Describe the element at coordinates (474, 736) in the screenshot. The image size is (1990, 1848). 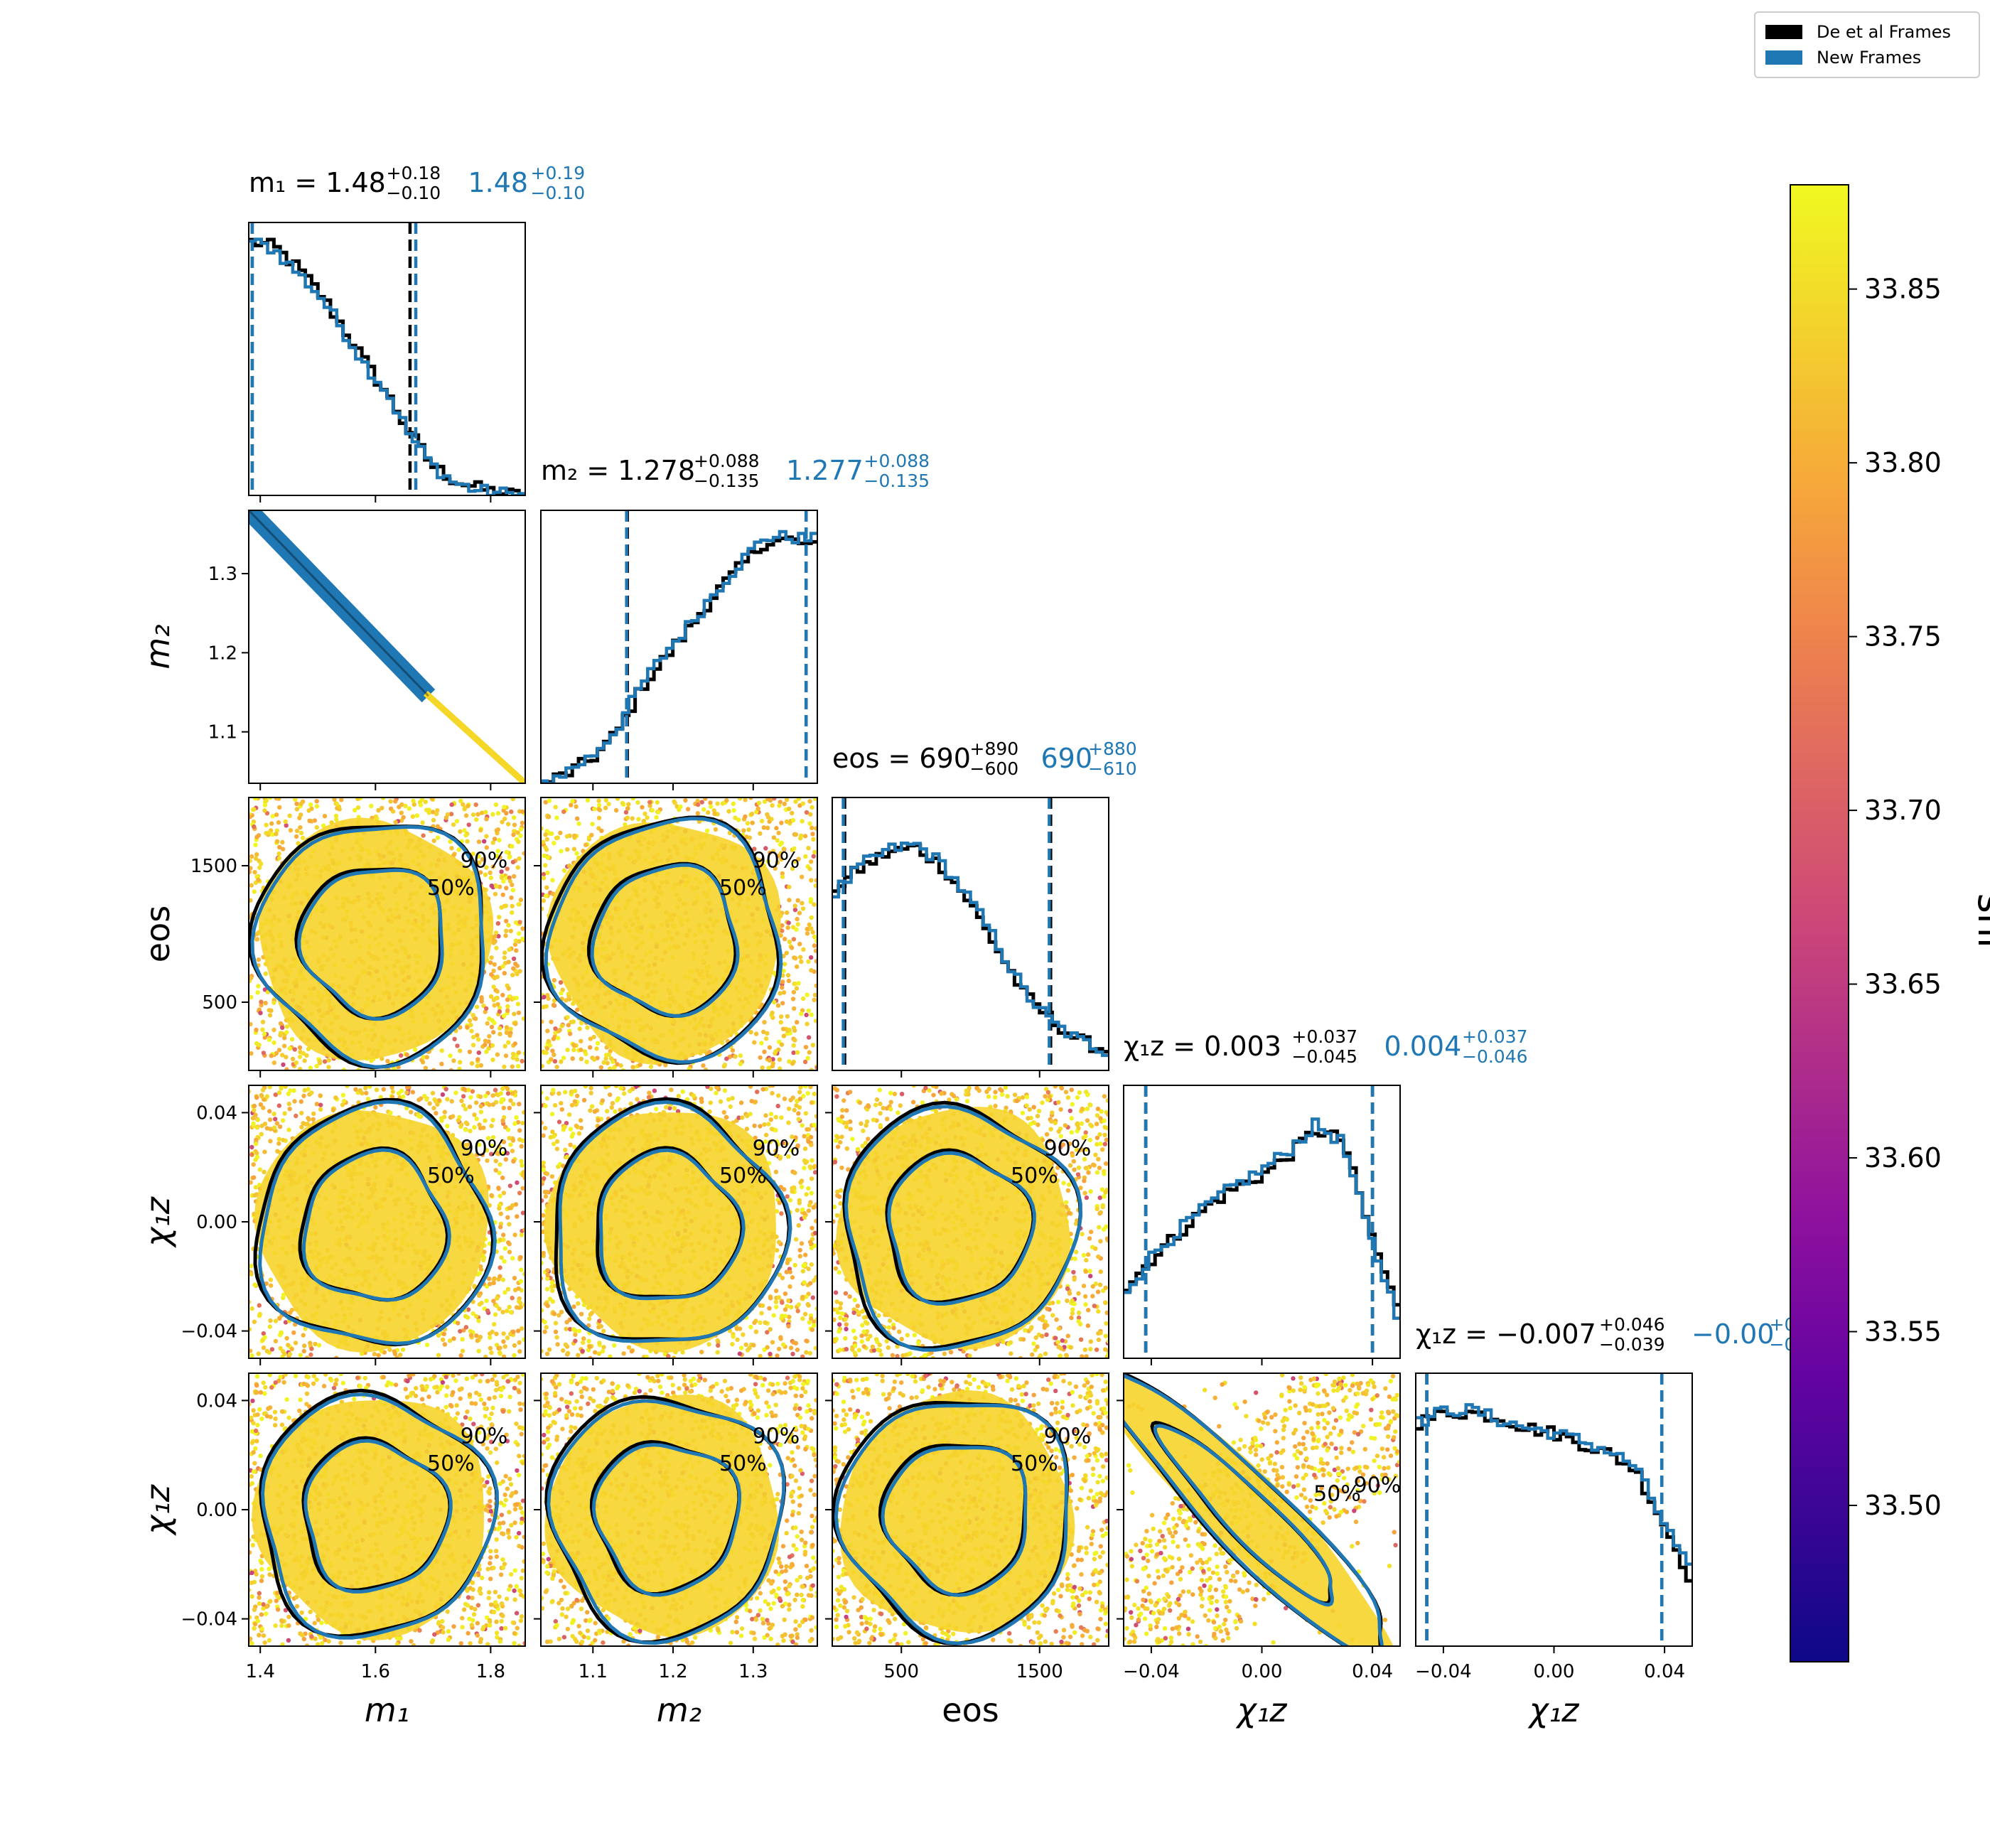
I see `mass-band-yellow` at that location.